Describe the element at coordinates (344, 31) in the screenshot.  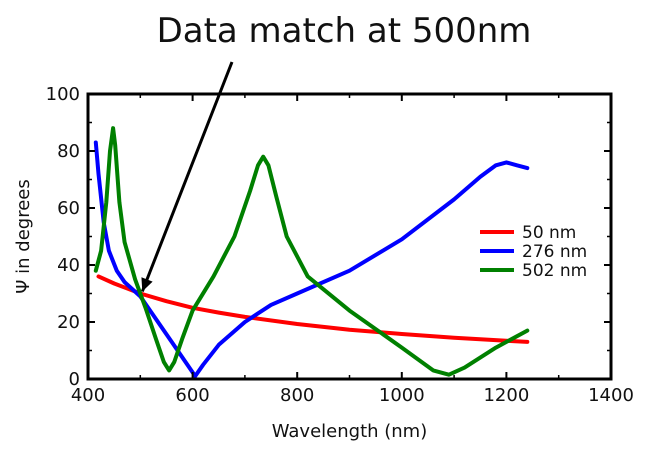
I see `annotation-text: Data match at 500nm` at that location.